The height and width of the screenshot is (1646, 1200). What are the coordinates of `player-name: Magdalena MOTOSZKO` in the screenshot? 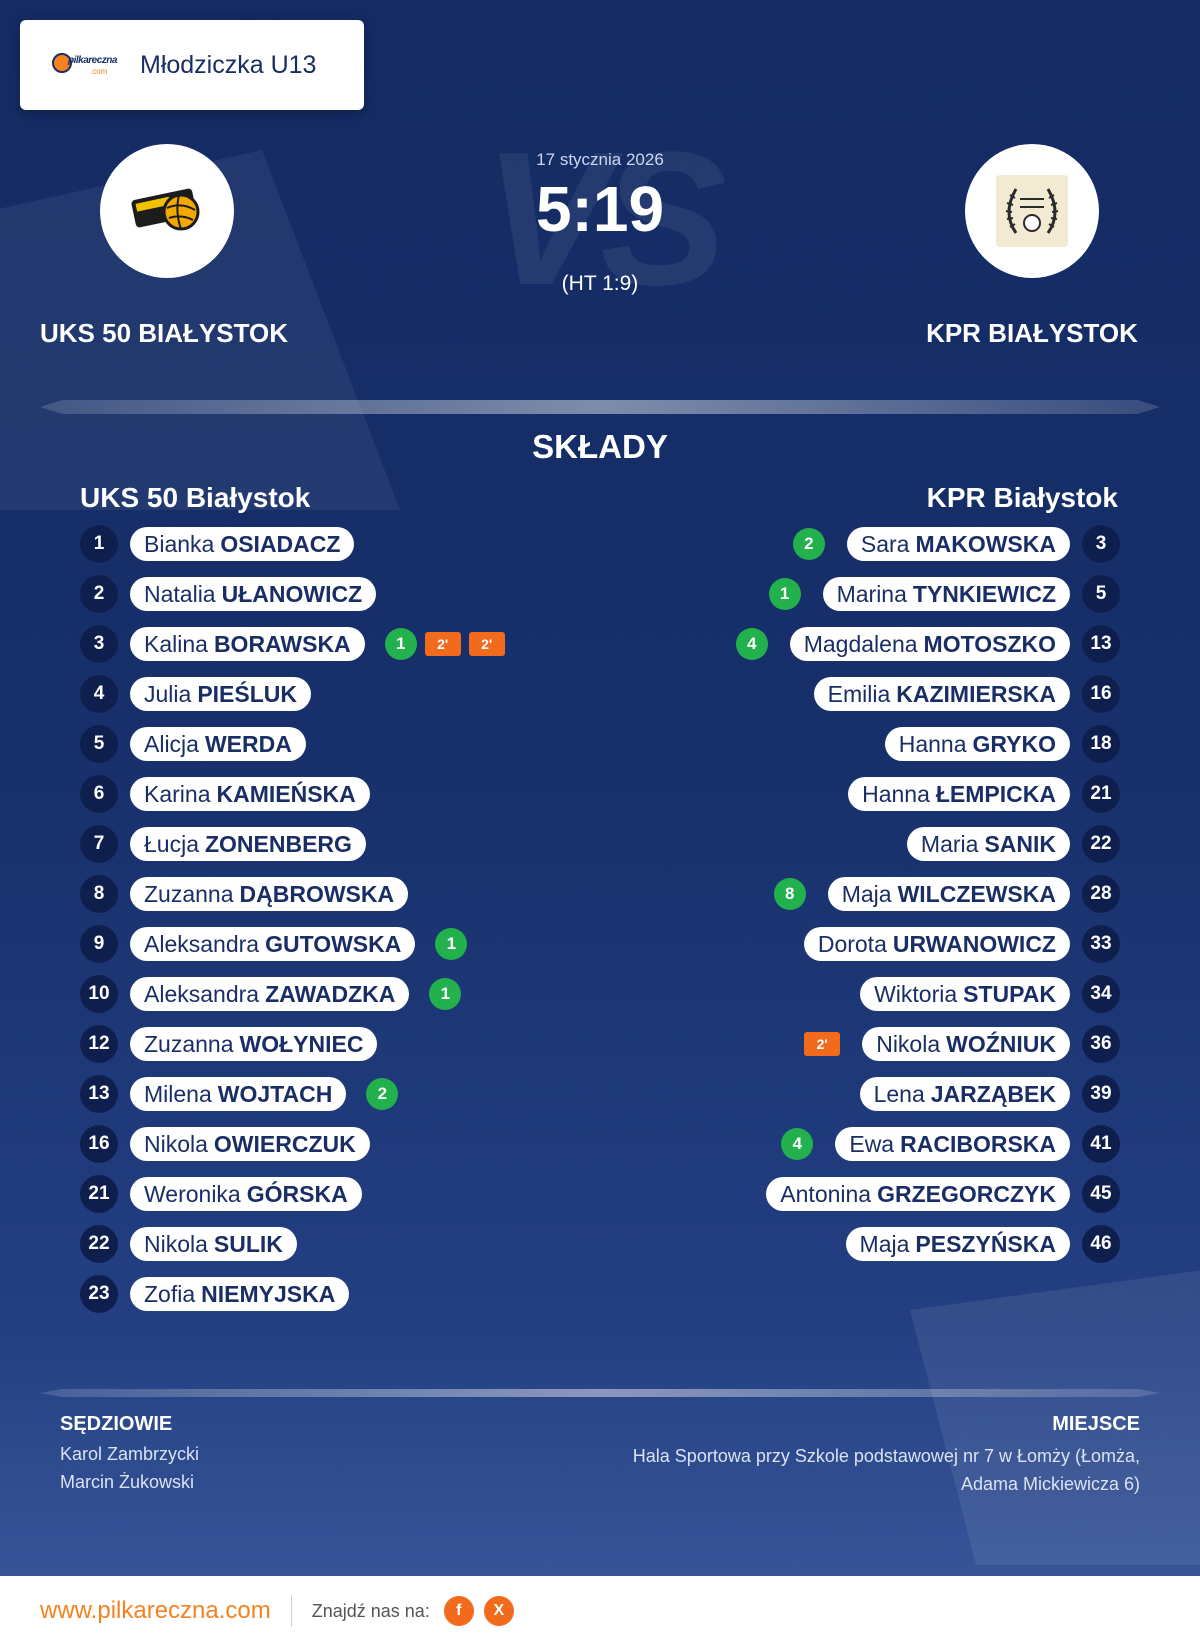 It's located at (929, 644).